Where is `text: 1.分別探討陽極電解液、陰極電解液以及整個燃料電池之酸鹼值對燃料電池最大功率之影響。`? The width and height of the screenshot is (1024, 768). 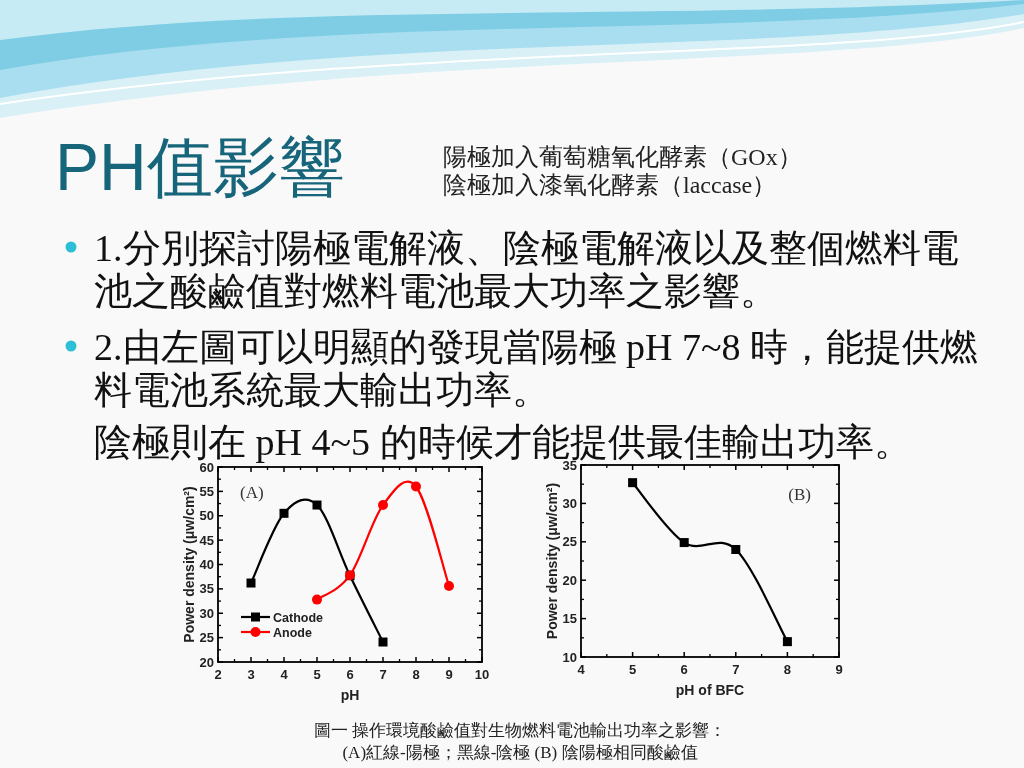 text: 1.分別探討陽極電解液、陰極電解液以及整個燃料電池之酸鹼值對燃料電池最大功率之影響。 is located at coordinates (526, 269).